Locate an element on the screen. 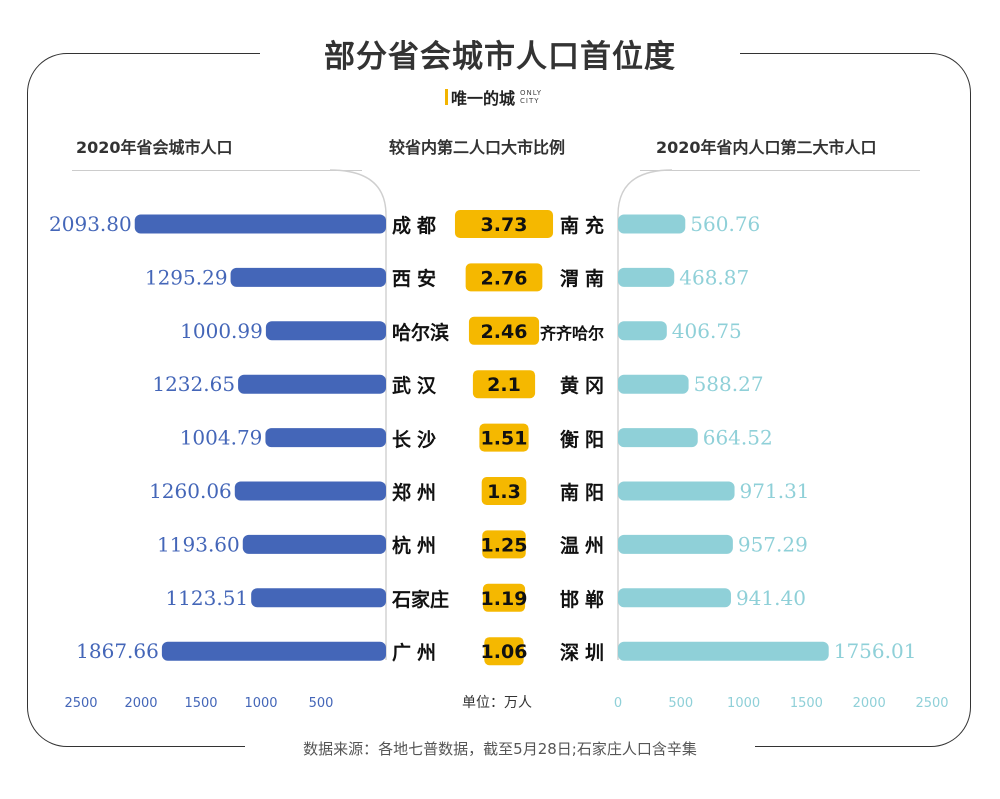  left-value-label: 1004.79 is located at coordinates (221, 438).